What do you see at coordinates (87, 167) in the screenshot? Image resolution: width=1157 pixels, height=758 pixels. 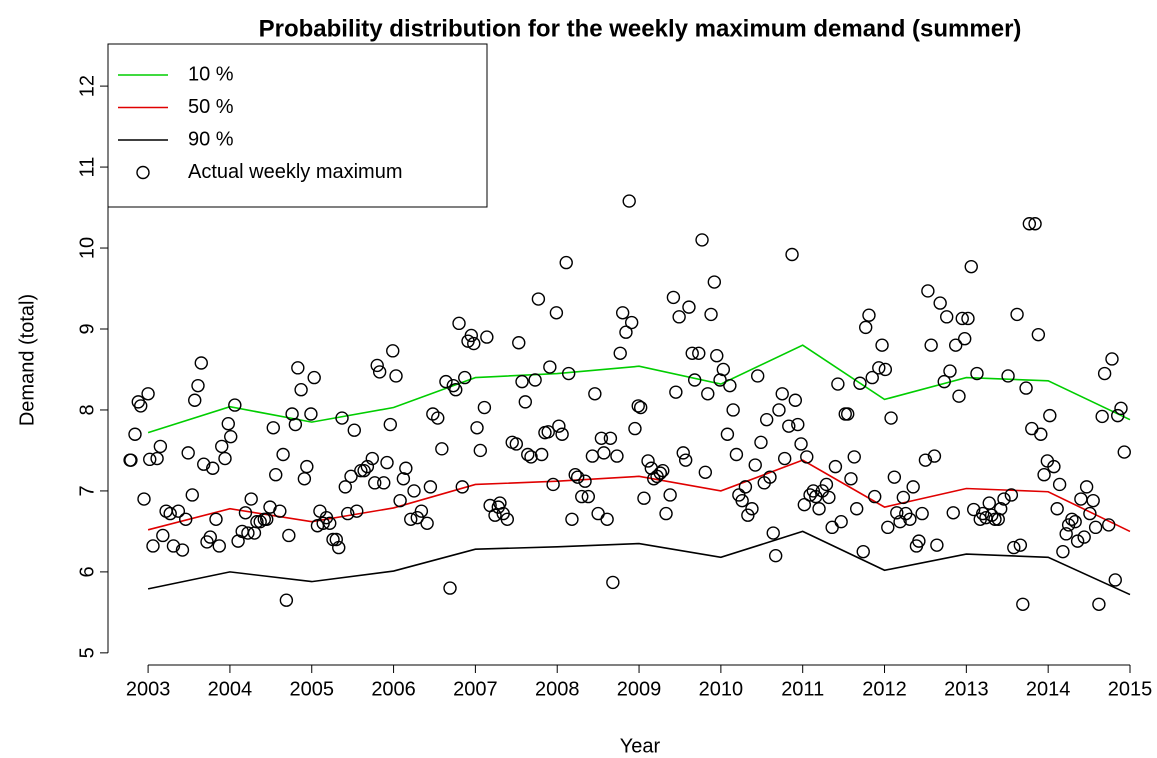 I see `y-tick-label: 11` at bounding box center [87, 167].